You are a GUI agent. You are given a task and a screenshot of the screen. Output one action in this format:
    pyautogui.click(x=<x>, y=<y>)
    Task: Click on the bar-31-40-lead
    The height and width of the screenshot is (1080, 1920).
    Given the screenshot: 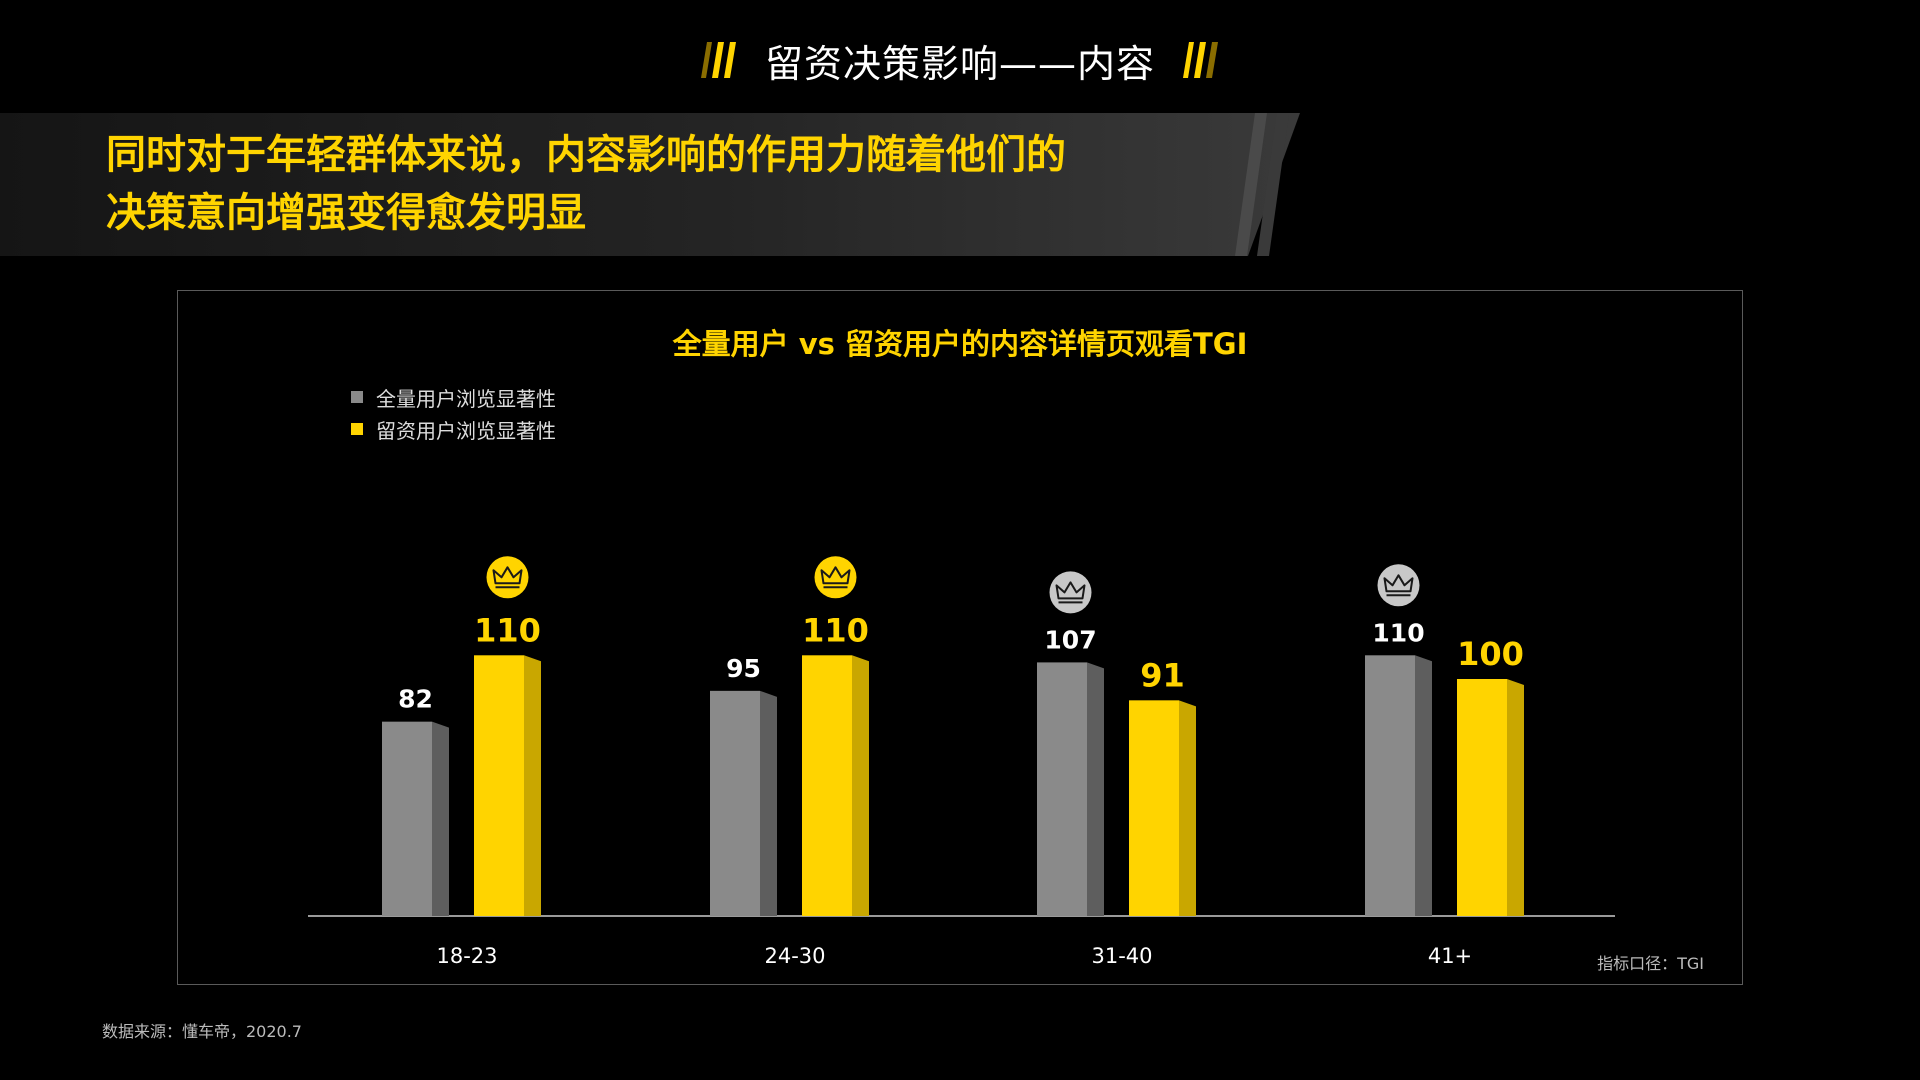 What is the action you would take?
    pyautogui.click(x=1154, y=808)
    